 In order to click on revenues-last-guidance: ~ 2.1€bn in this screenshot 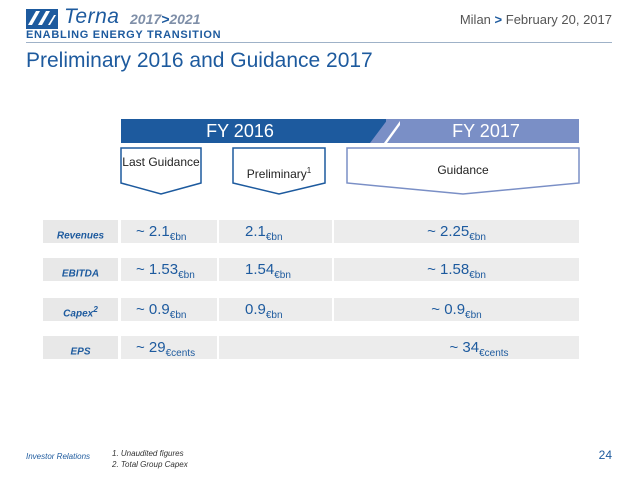, I will do `click(169, 231)`.